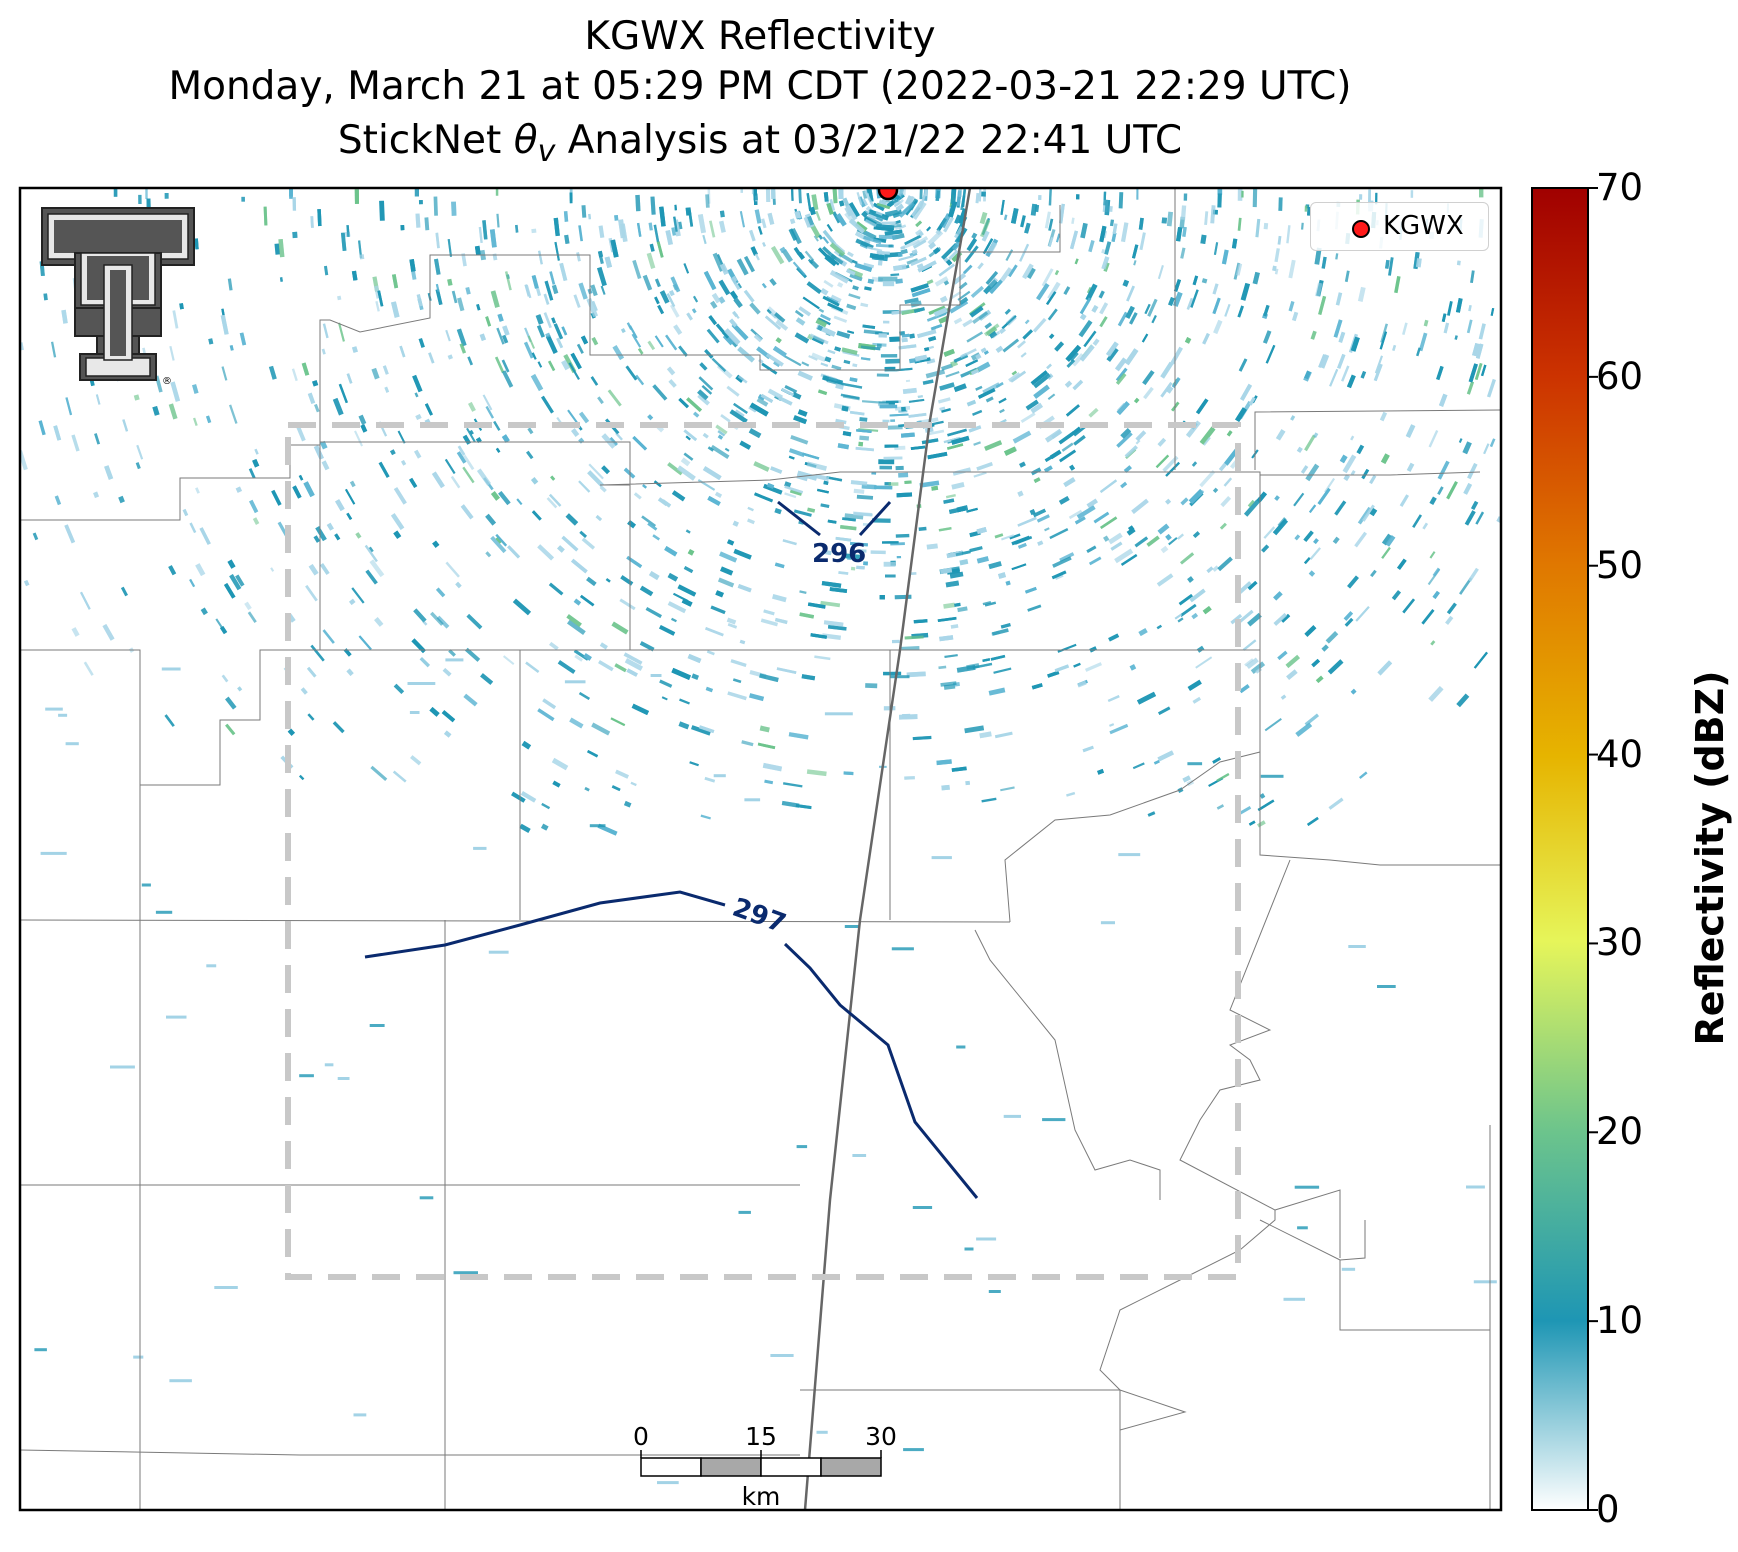 The image size is (1738, 1552). What do you see at coordinates (1423, 226) in the screenshot?
I see `legend-label: KGWX` at bounding box center [1423, 226].